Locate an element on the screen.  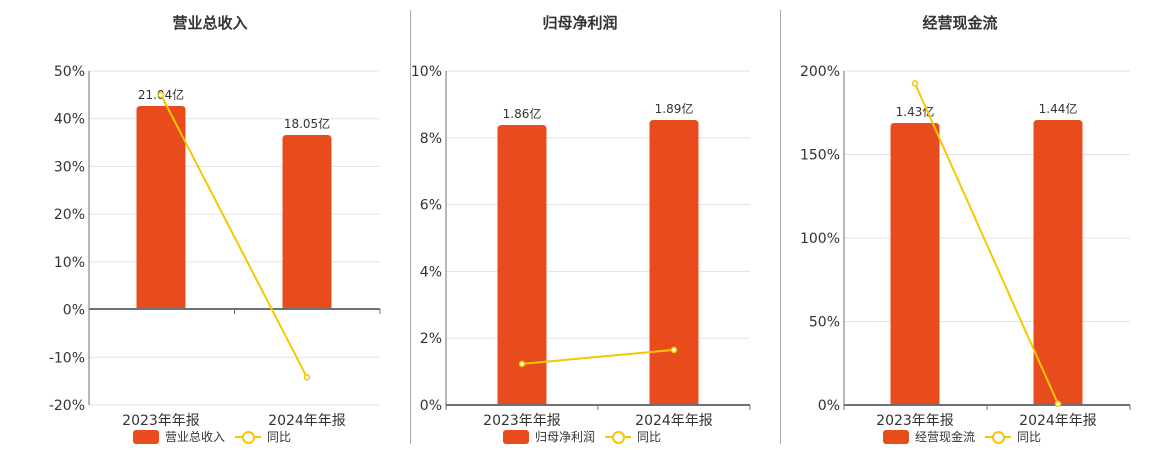
legend-bar-label: 营业总收入 is located at coordinates (195, 437).